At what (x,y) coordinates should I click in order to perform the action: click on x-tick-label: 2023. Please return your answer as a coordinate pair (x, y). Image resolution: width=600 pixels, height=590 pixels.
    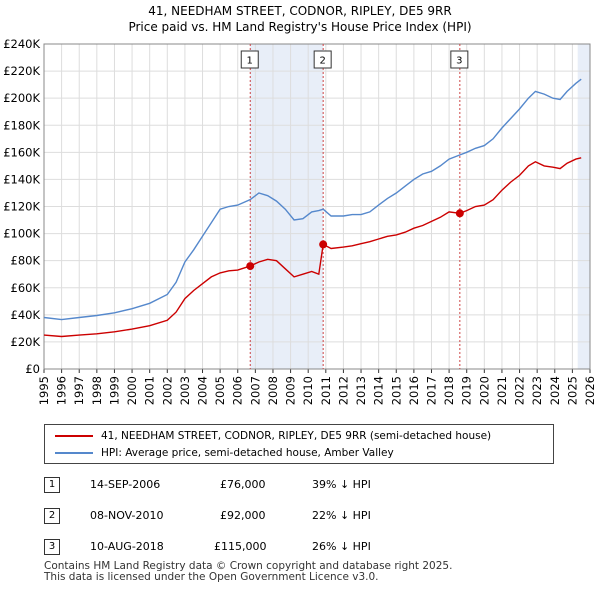
    Looking at the image, I should click on (537, 390).